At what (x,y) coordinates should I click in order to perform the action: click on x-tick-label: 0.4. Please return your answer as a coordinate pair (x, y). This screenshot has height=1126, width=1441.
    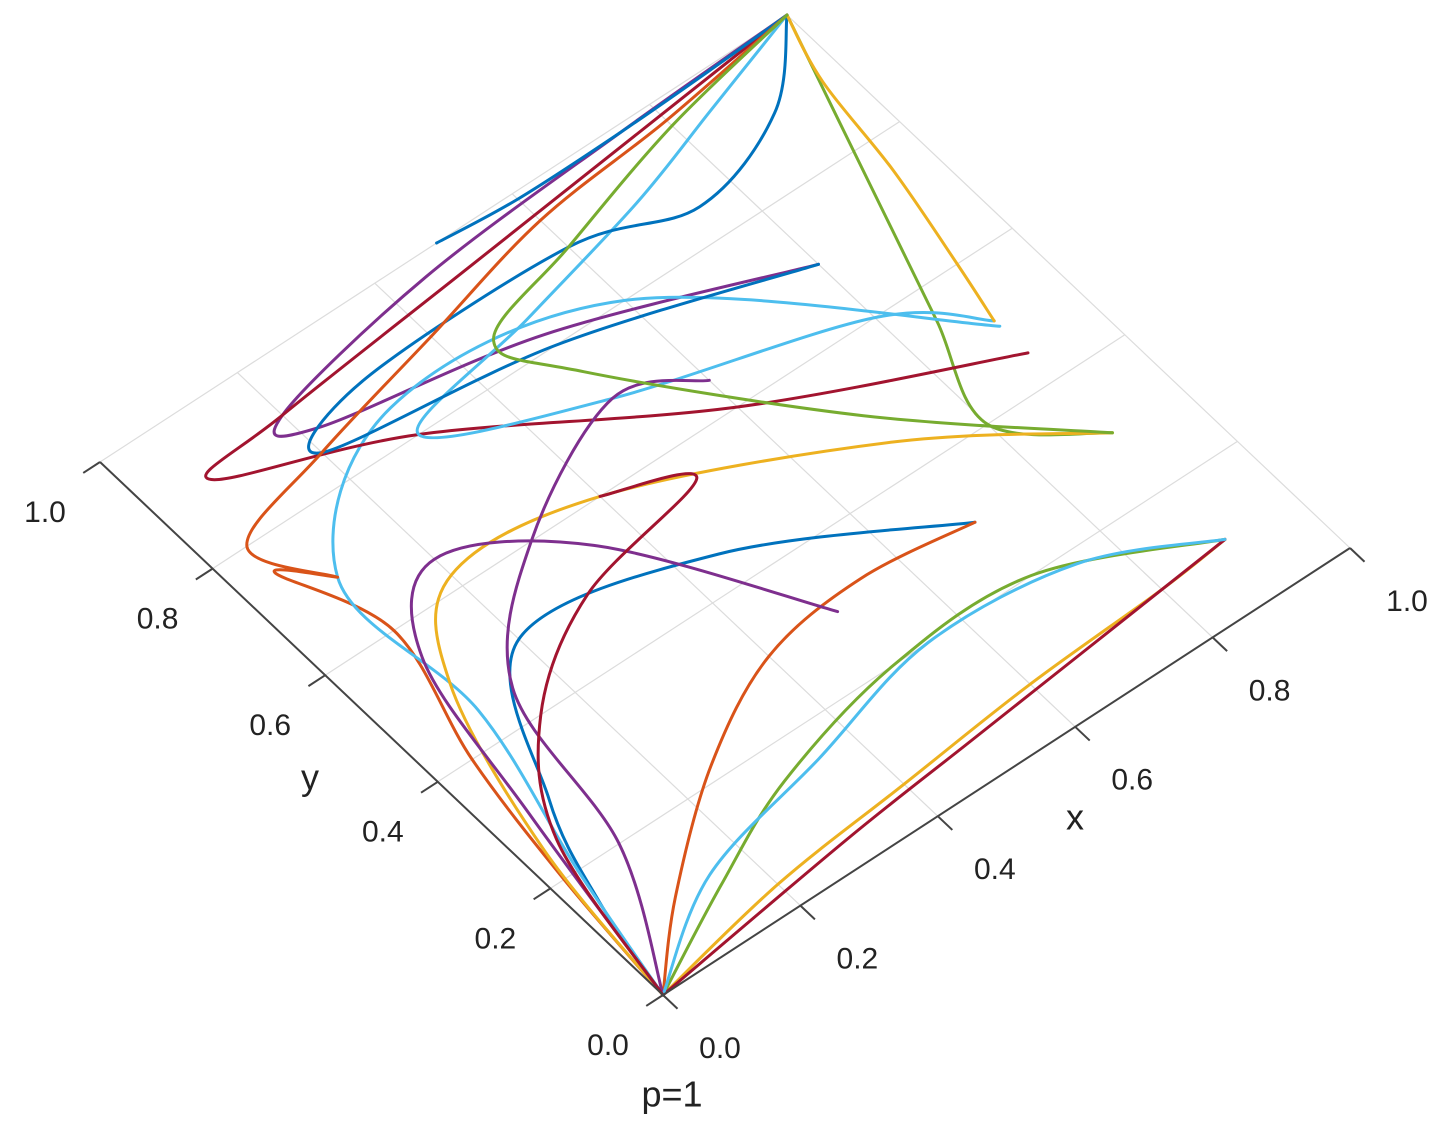
    Looking at the image, I should click on (995, 869).